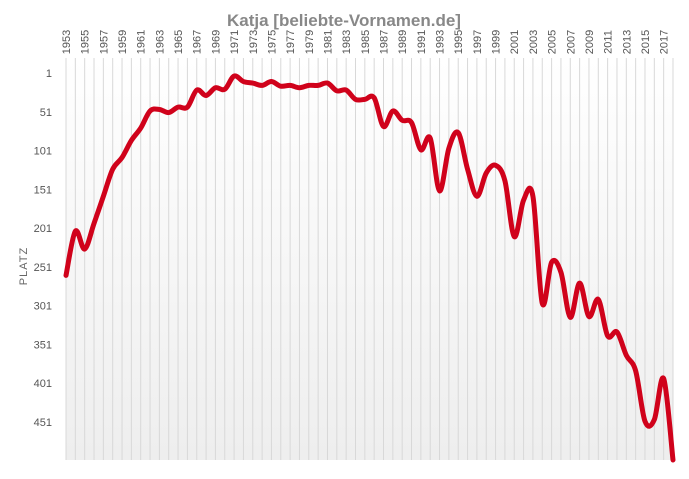  Describe the element at coordinates (254, 42) in the screenshot. I see `x-tick-label: 1973` at that location.